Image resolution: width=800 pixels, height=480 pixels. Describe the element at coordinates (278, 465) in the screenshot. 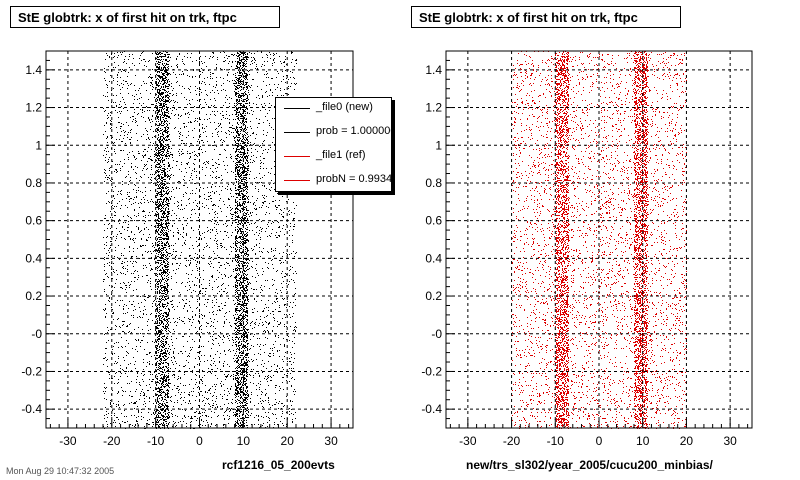

I see `x-axis-label-left: rcf1216_05_200evts` at that location.